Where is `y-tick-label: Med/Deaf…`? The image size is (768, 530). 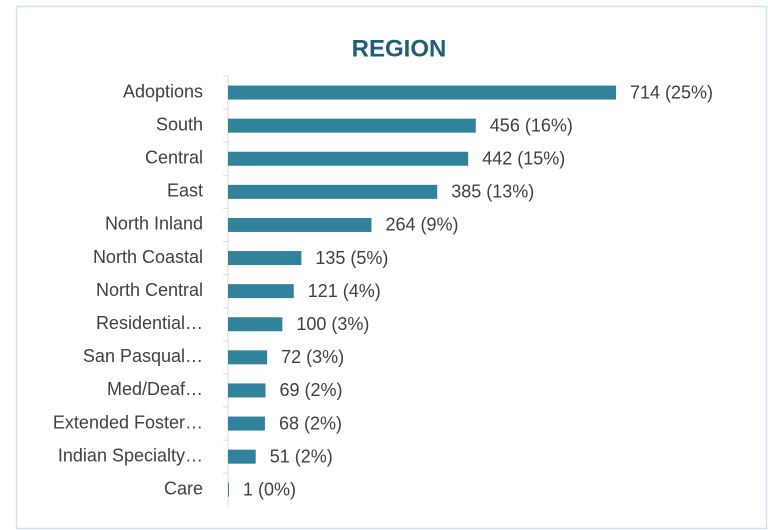 y-tick-label: Med/Deaf… is located at coordinates (155, 389).